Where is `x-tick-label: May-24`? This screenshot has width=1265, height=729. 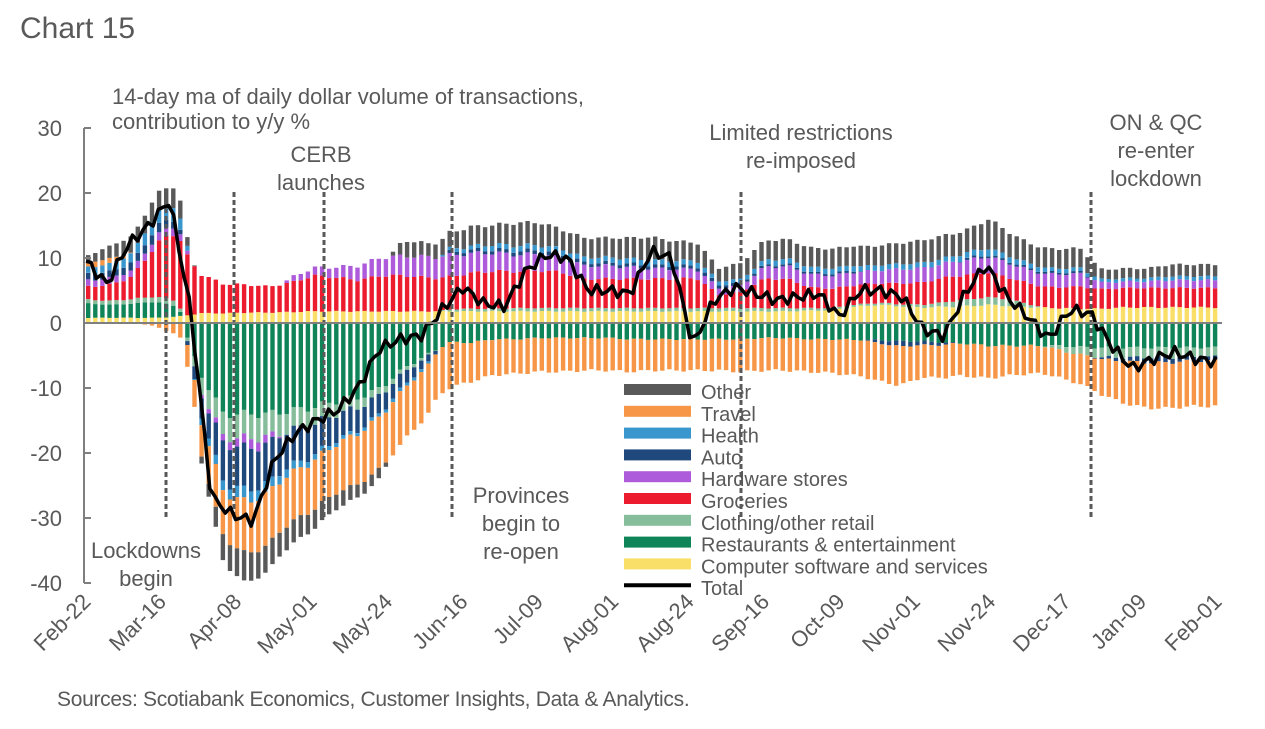
x-tick-label: May-24 is located at coordinates (363, 624).